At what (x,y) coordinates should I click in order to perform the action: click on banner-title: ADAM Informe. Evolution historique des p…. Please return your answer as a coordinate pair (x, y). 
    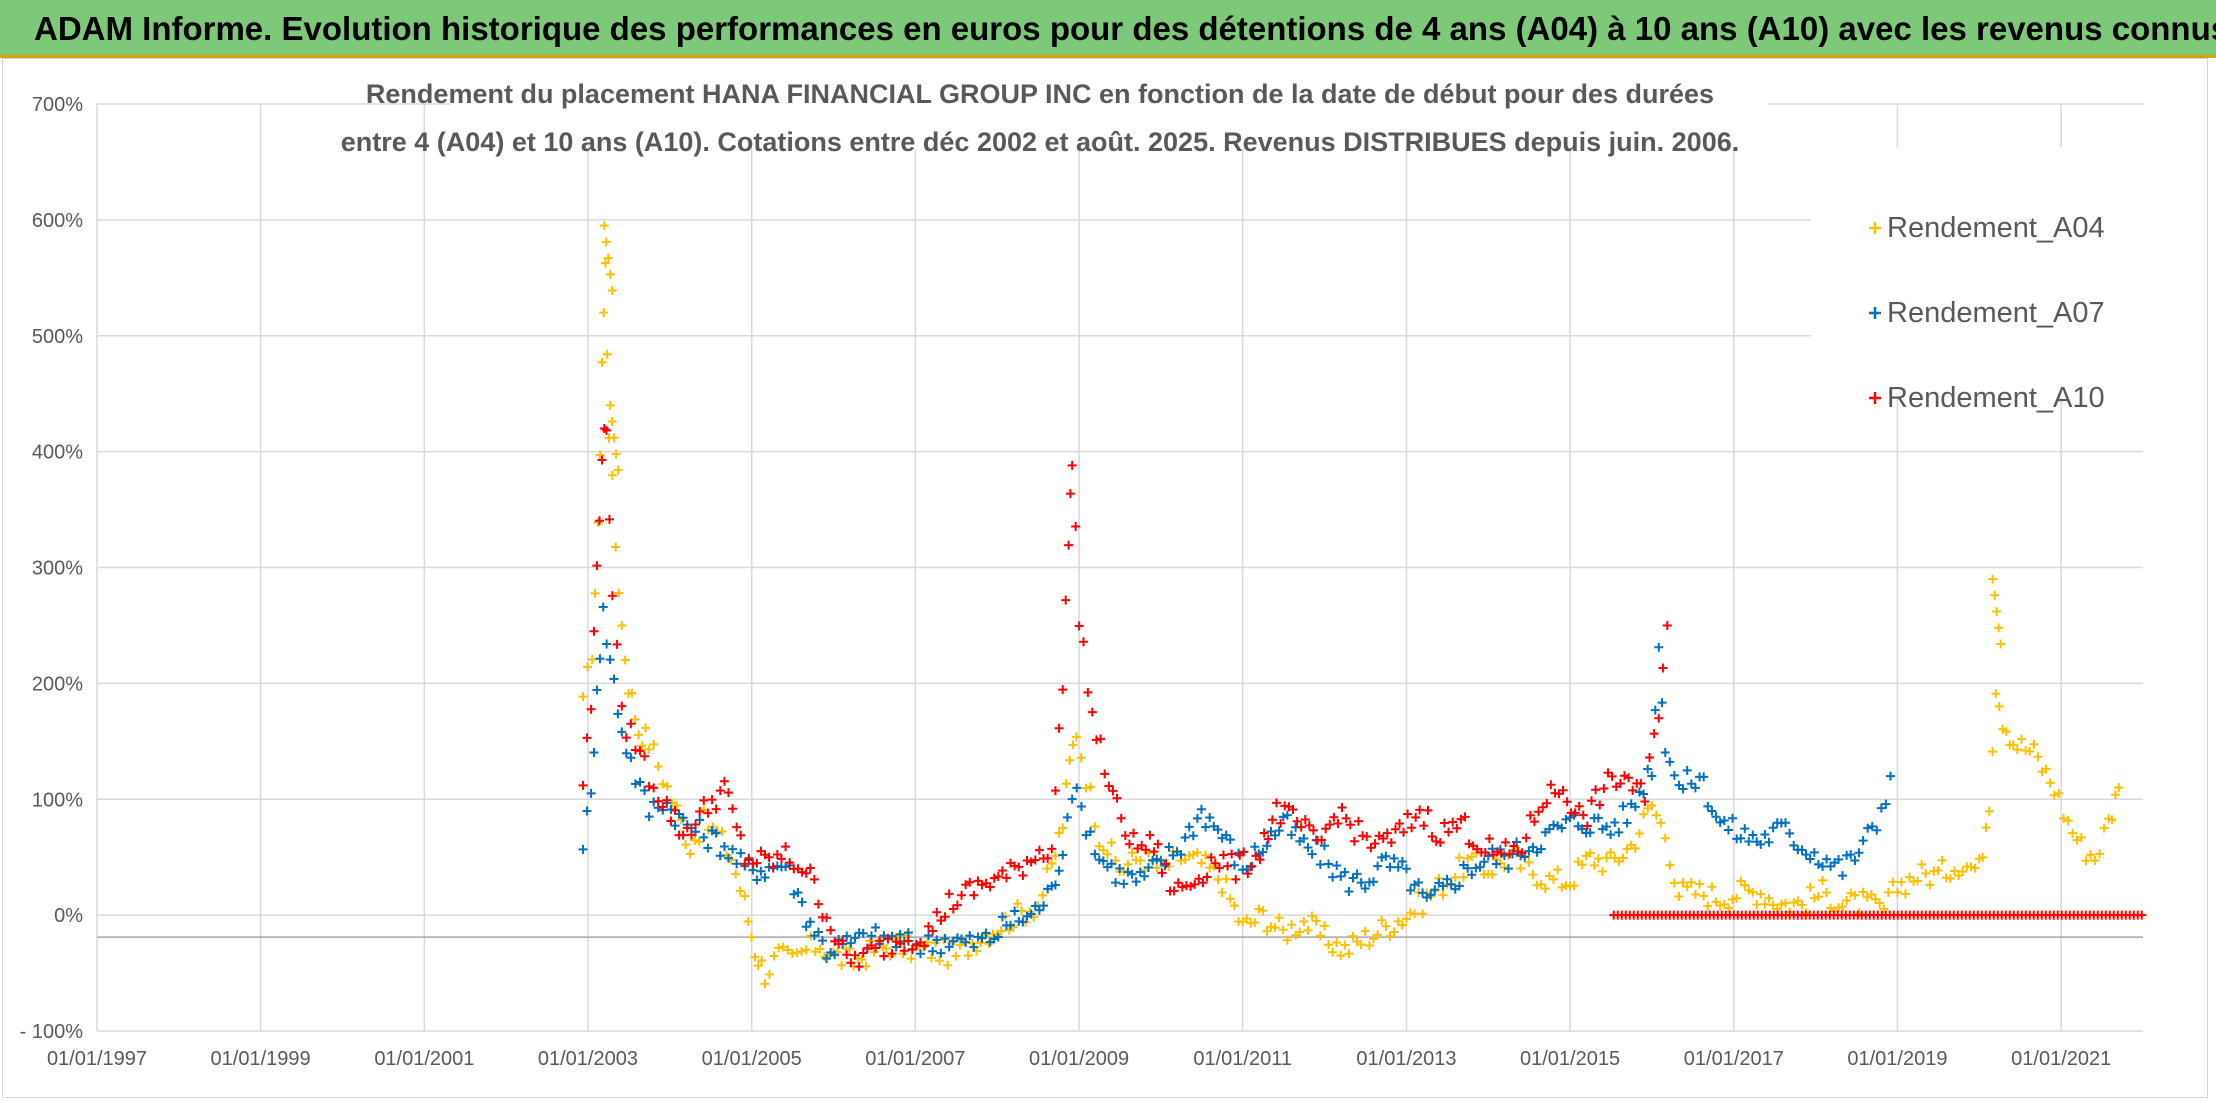
    Looking at the image, I should click on (1108, 29).